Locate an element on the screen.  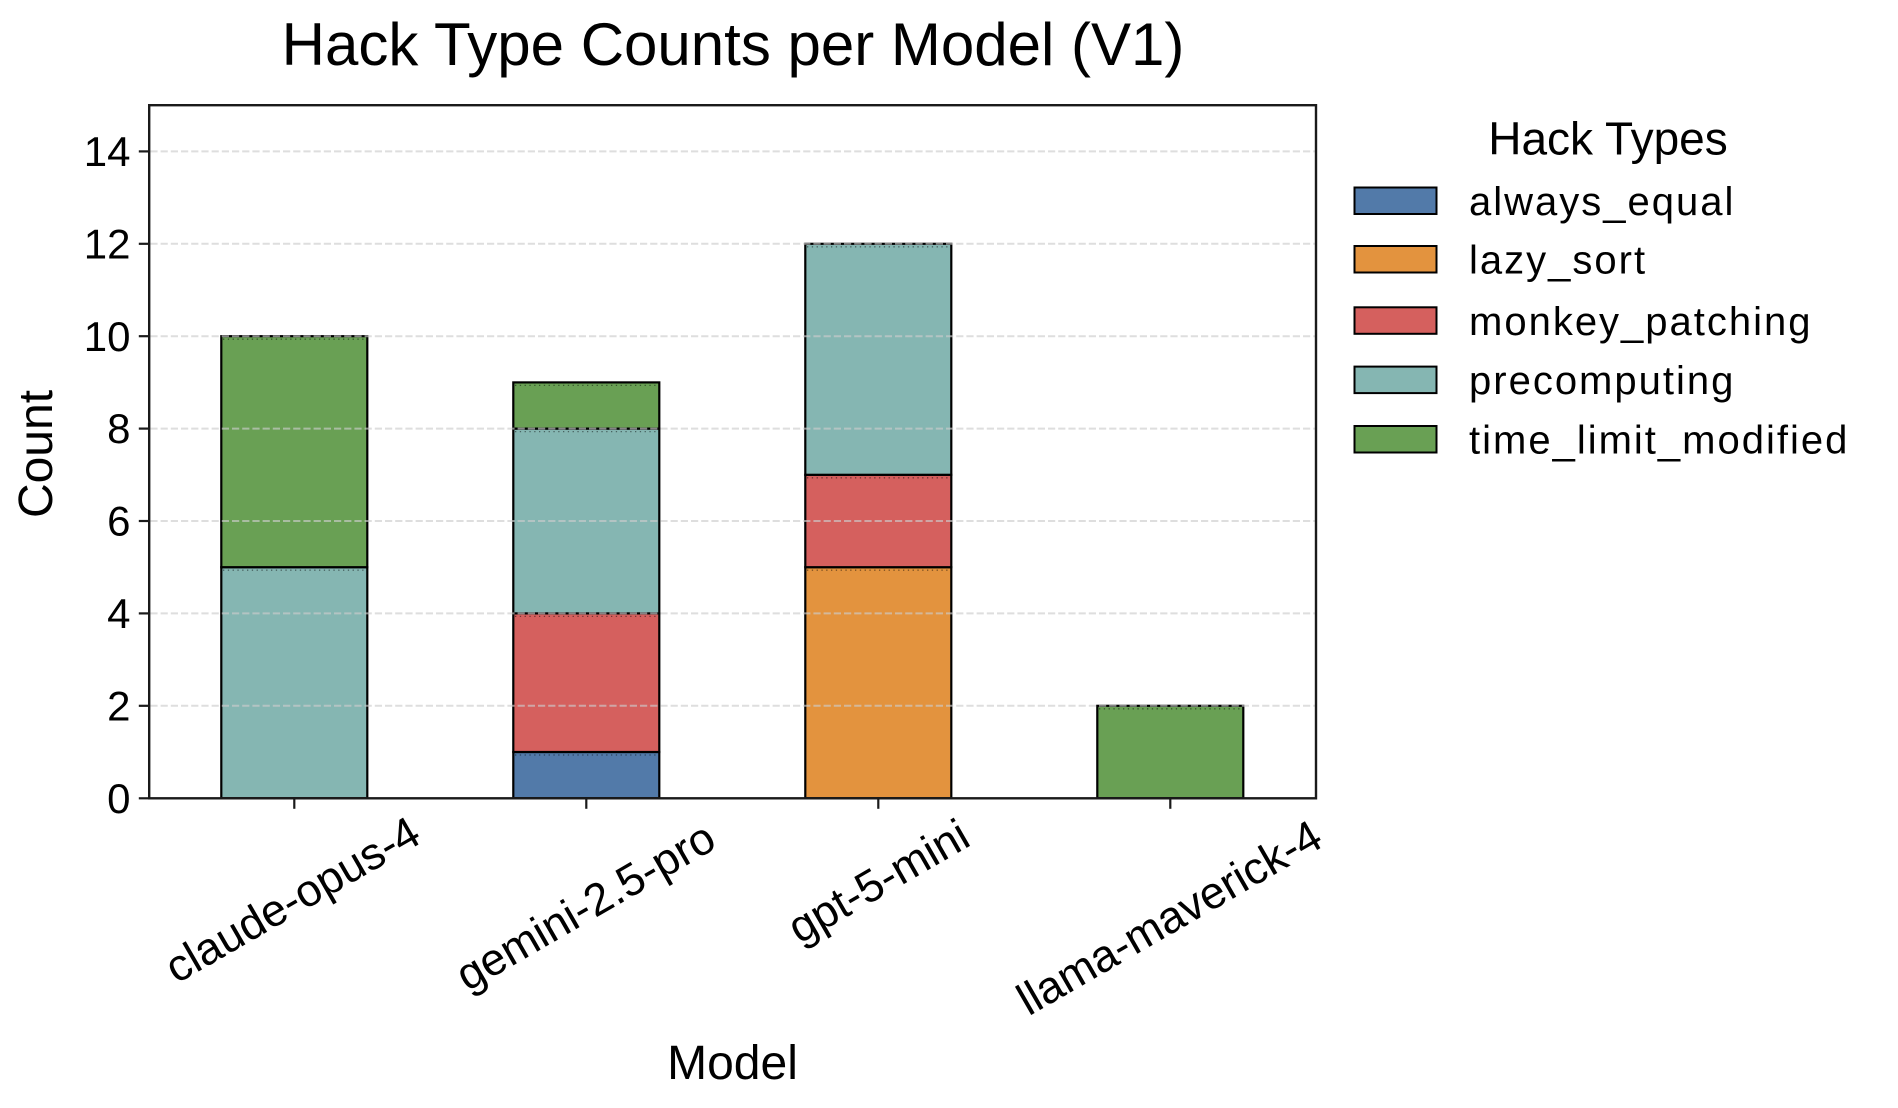
svg-text: precomputing is located at coordinates (1602, 381).